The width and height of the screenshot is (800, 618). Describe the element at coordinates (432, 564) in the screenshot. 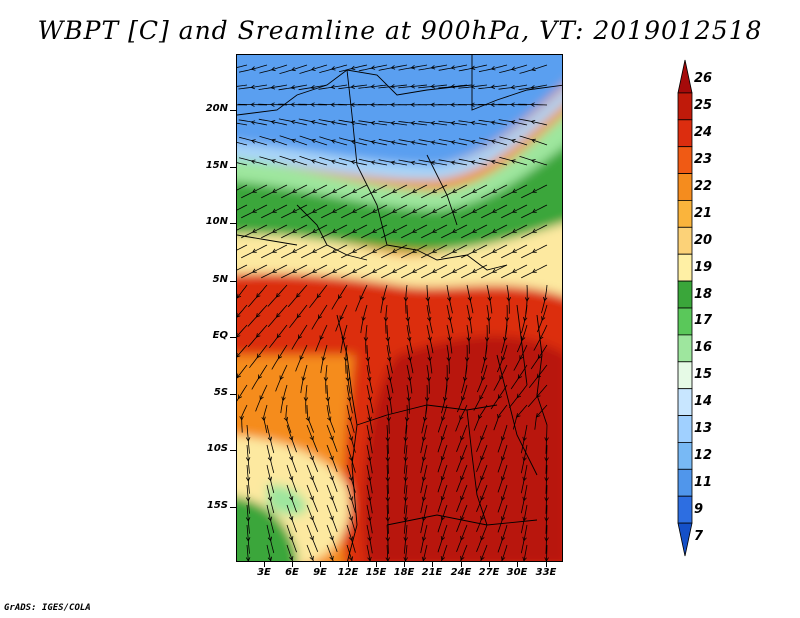

I see `lon-tick` at that location.